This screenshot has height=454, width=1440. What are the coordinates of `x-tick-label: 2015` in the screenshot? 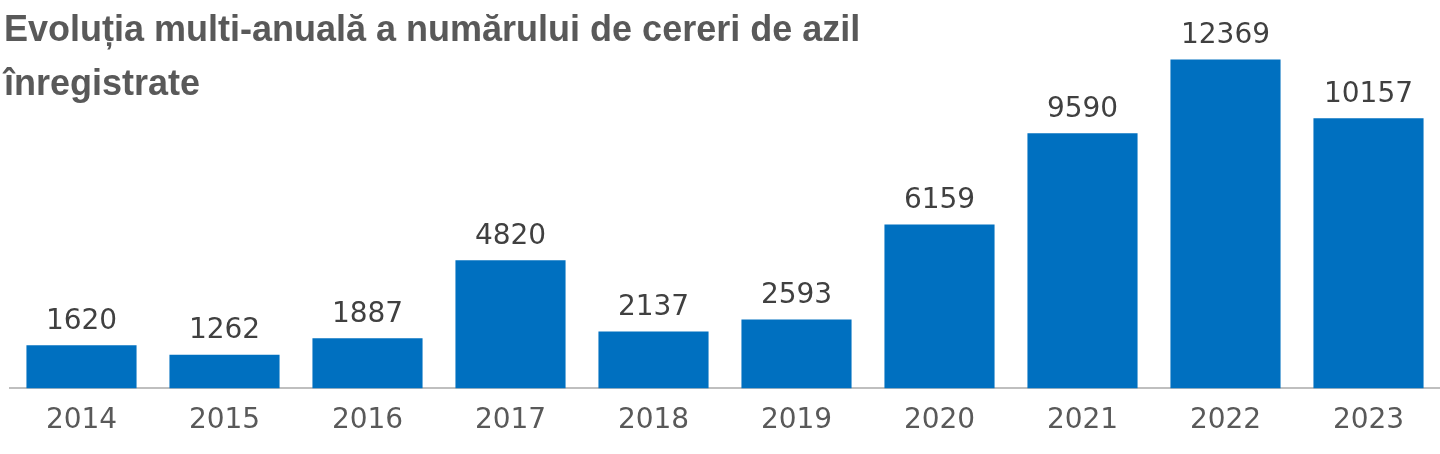 It's located at (224, 419).